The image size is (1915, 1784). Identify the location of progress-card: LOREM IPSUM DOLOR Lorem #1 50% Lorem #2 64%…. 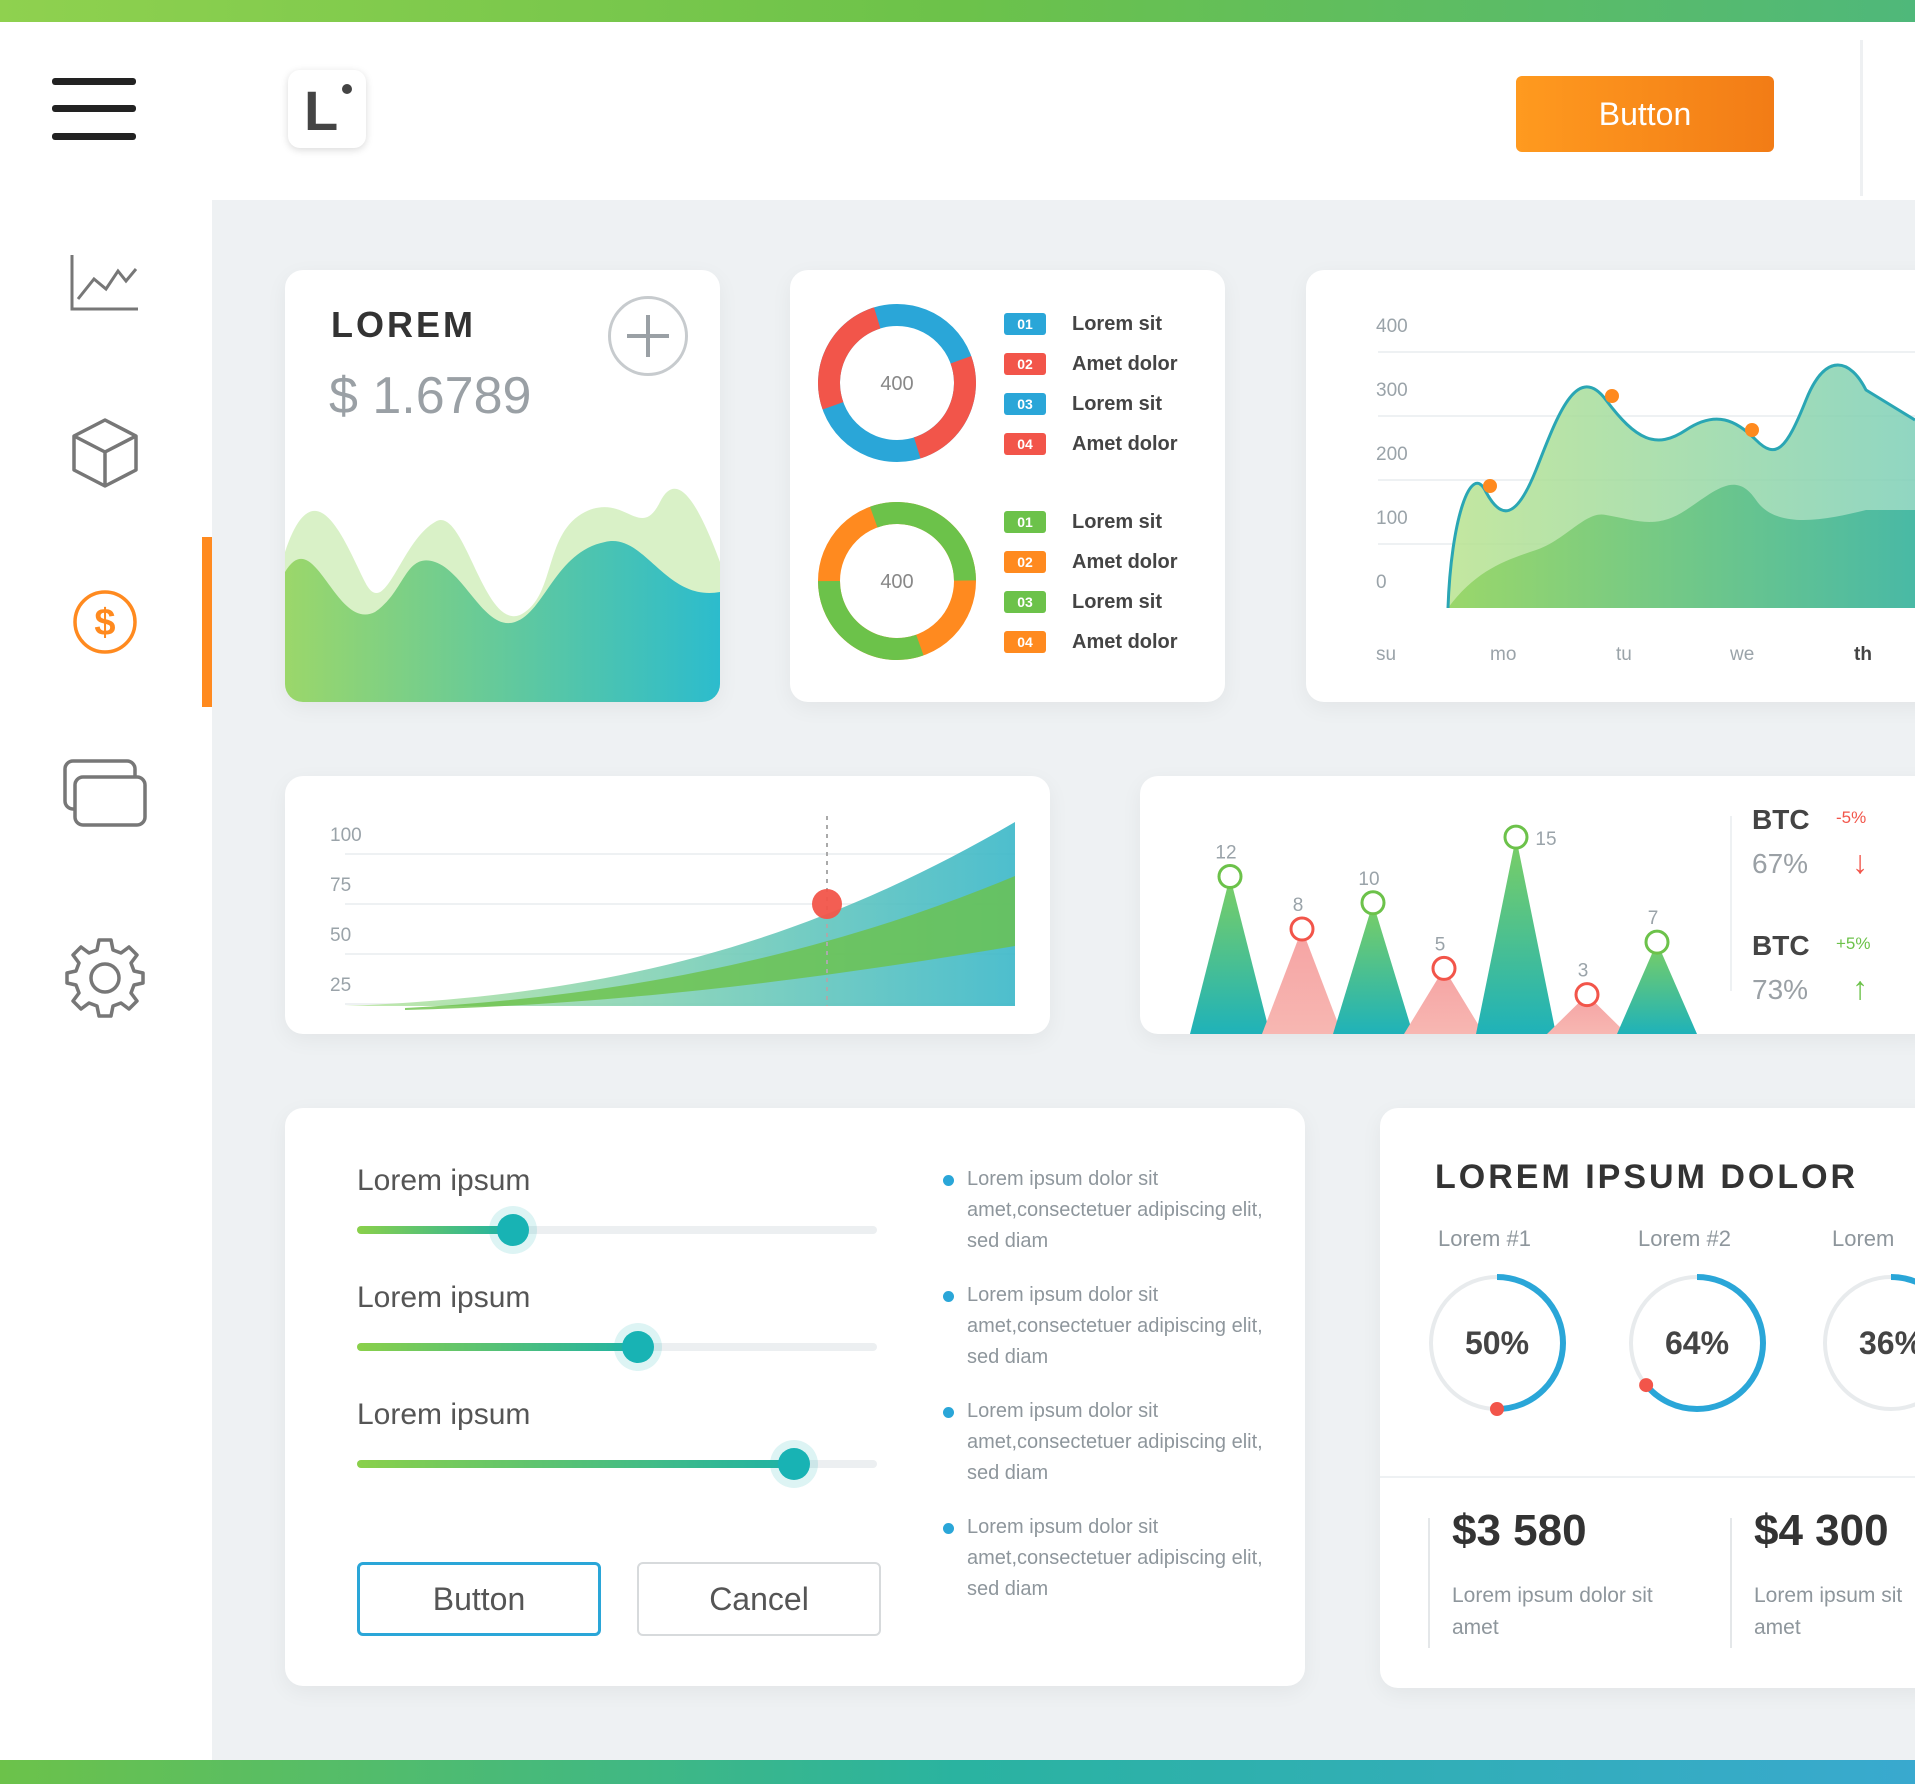
(1647, 1398).